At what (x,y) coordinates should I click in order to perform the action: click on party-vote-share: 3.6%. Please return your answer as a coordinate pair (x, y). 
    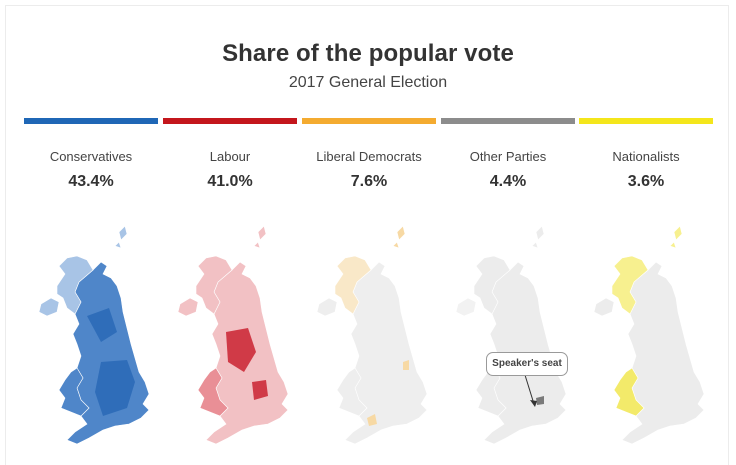
    Looking at the image, I should click on (646, 181).